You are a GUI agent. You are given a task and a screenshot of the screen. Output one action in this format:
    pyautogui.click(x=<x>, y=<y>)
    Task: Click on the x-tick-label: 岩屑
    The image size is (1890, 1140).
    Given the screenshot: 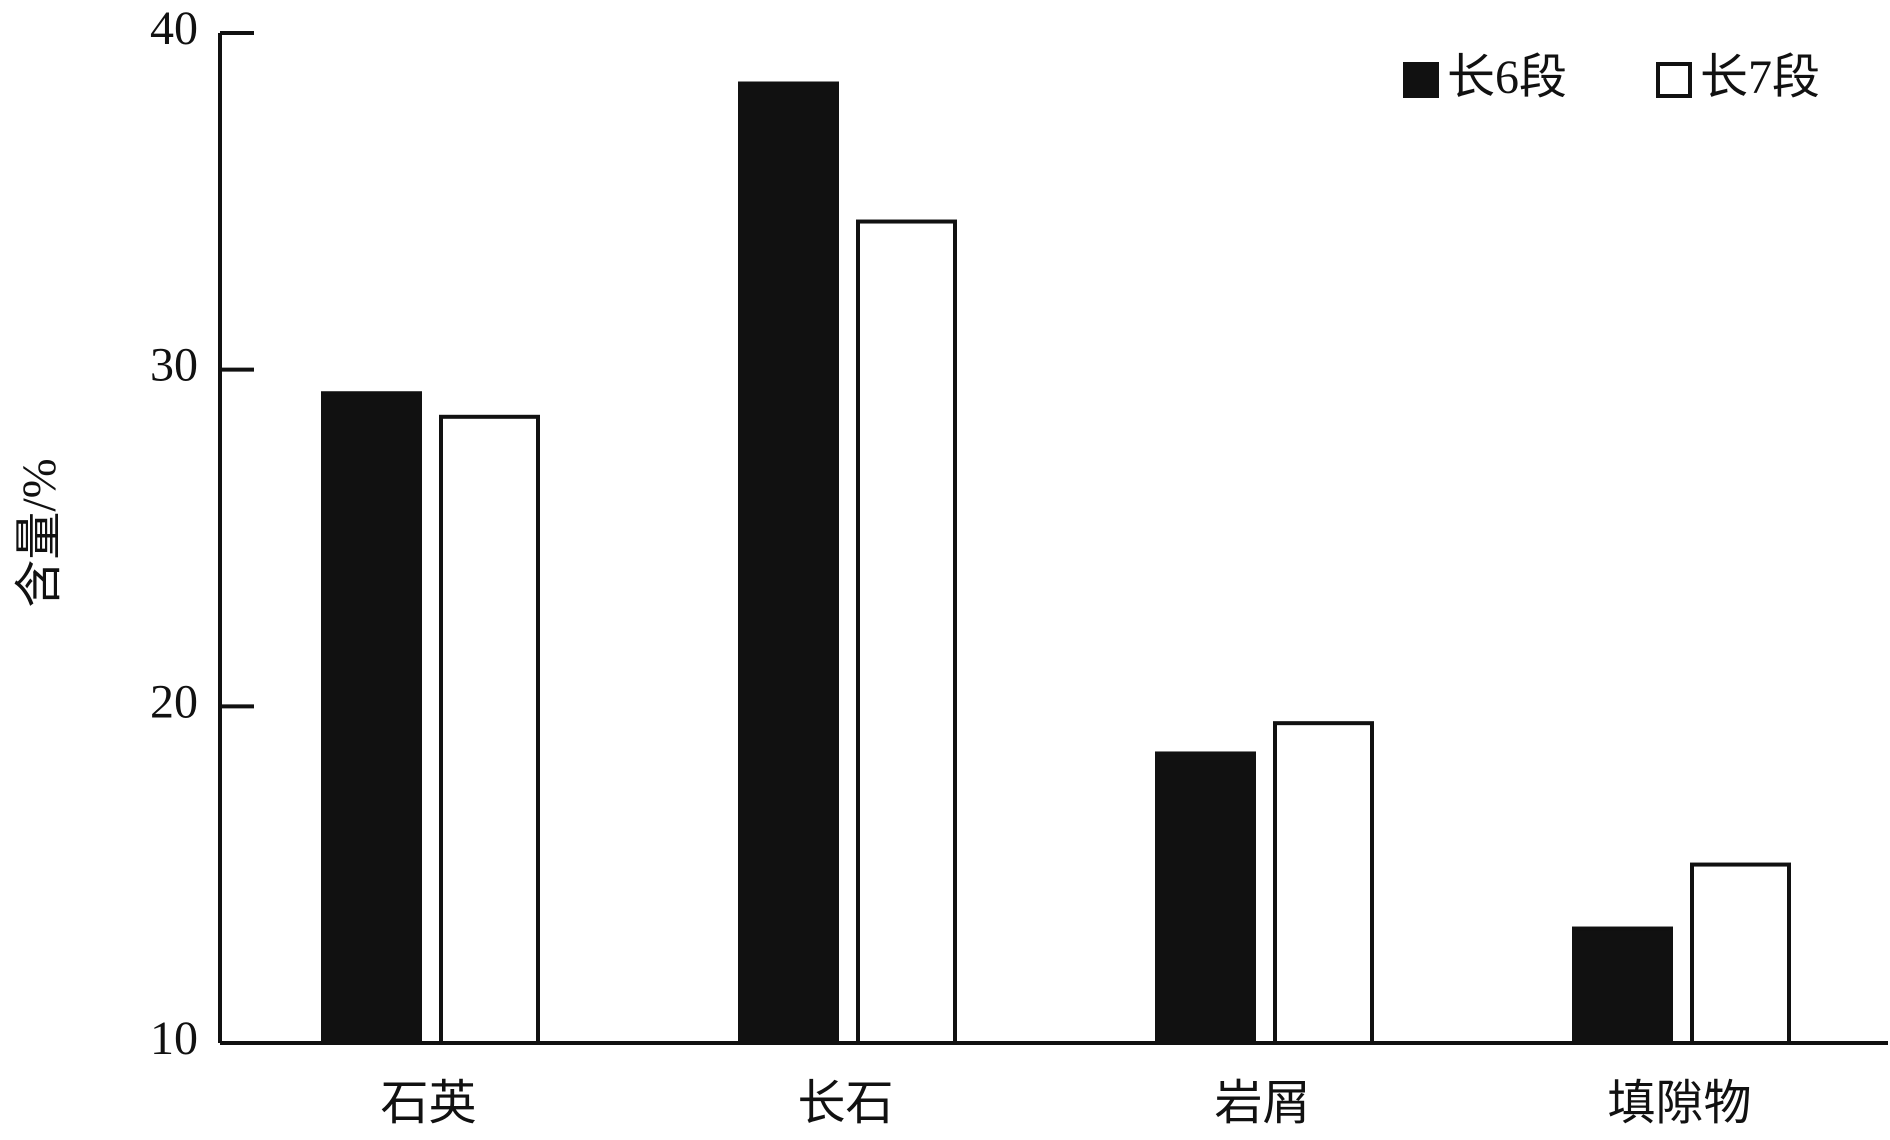 What is the action you would take?
    pyautogui.click(x=1262, y=1103)
    